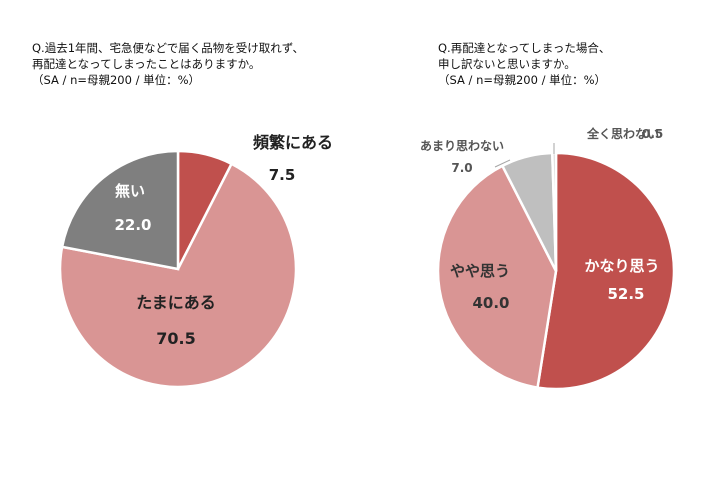 This screenshot has width=720, height=480. What do you see at coordinates (622, 133) in the screenshot?
I see `slice-label: 全く思わない` at bounding box center [622, 133].